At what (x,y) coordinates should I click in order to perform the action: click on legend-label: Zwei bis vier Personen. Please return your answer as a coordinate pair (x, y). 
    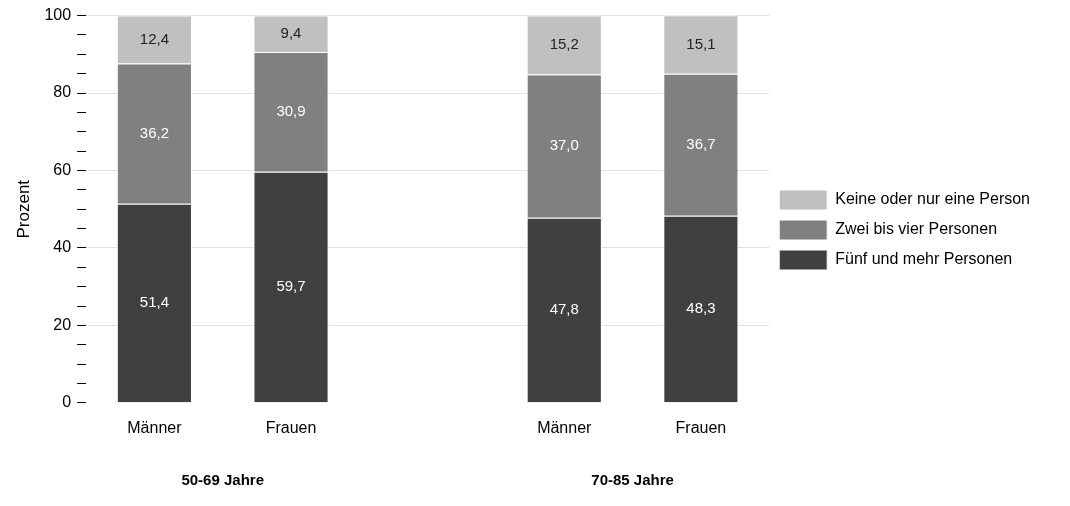
    Looking at the image, I should click on (916, 229).